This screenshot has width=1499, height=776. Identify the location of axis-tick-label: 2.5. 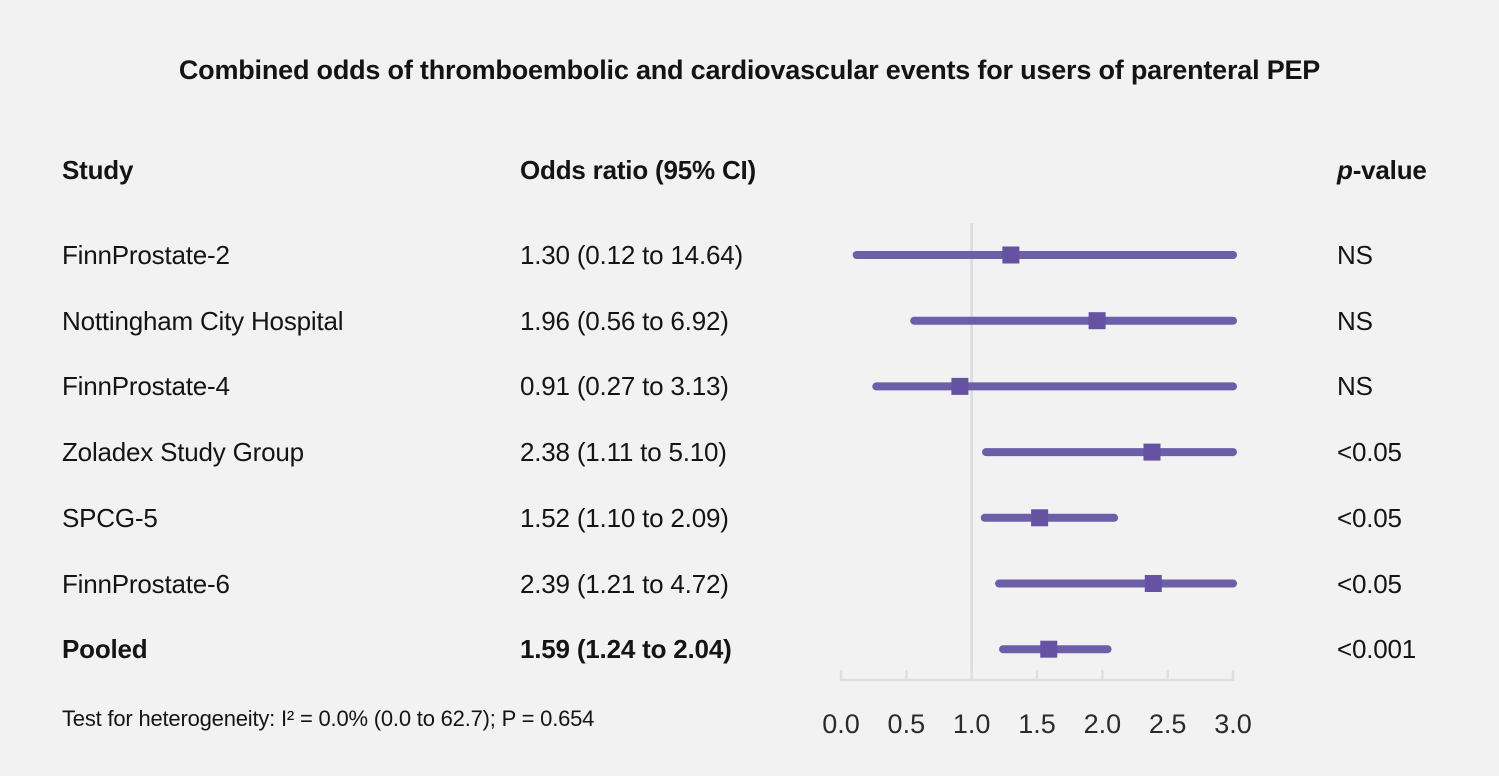
(1168, 724).